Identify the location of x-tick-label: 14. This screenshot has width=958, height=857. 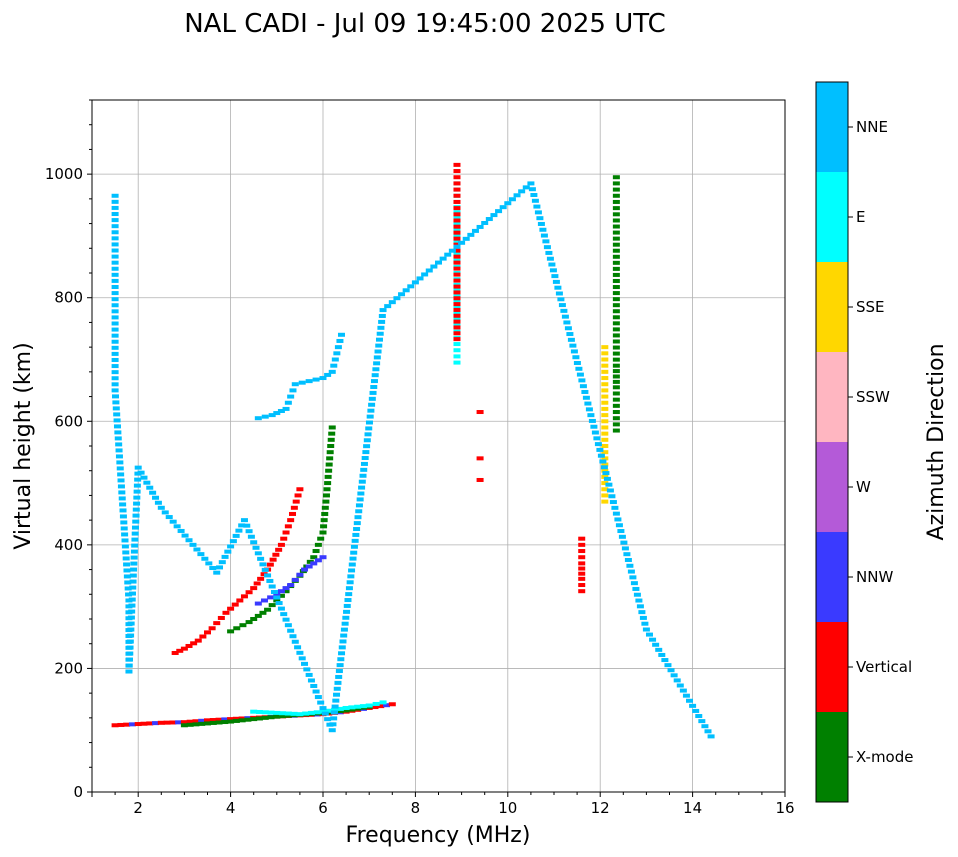
(692, 808).